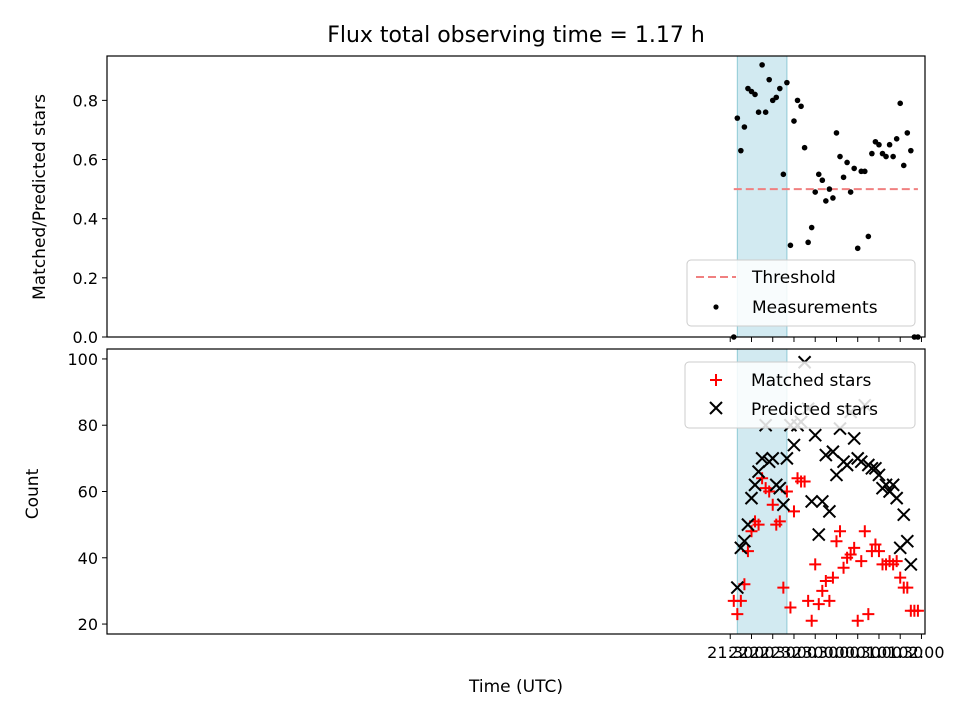 The width and height of the screenshot is (960, 720). I want to click on y-tick-label: 0.0, so click(85, 337).